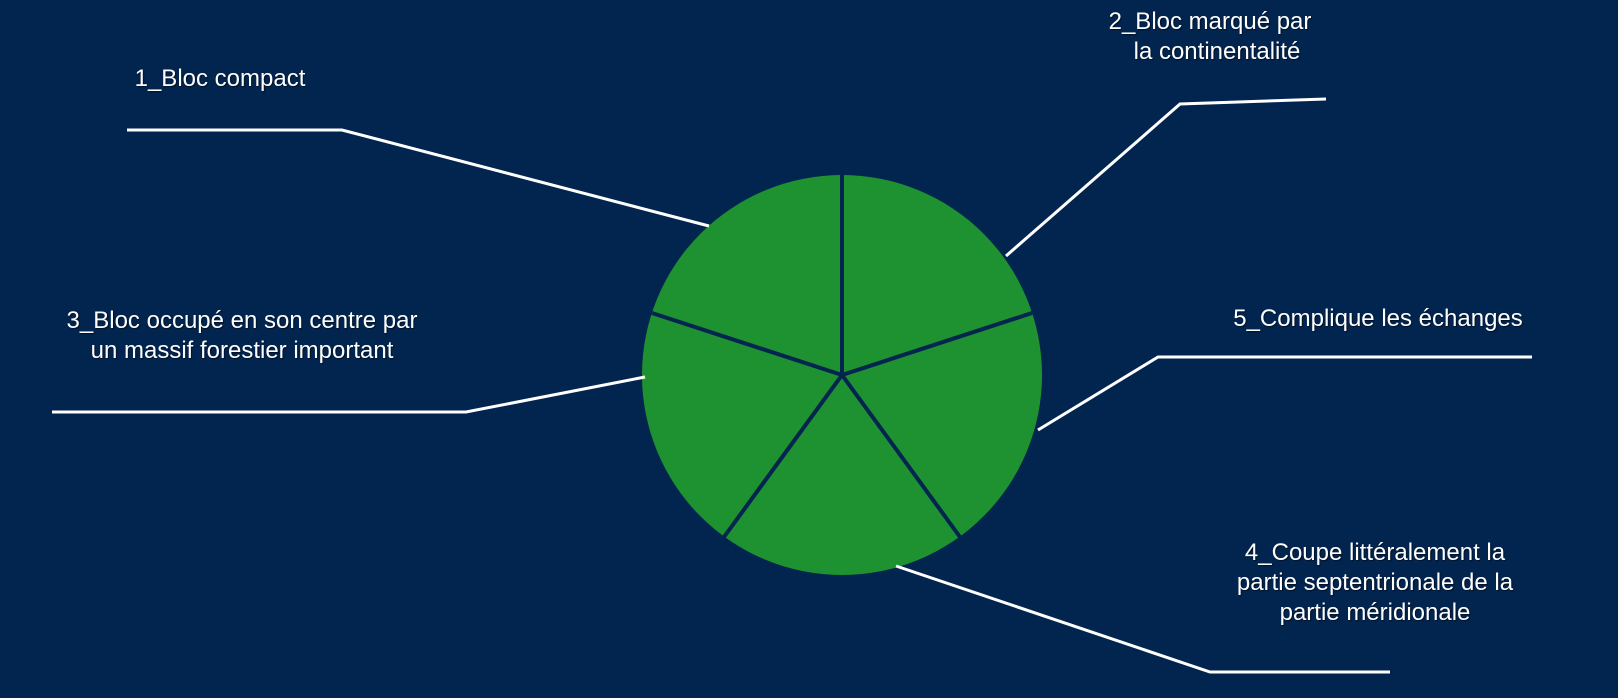  Describe the element at coordinates (242, 320) in the screenshot. I see `label-line: 3_Bloc occupé en son centre par` at that location.